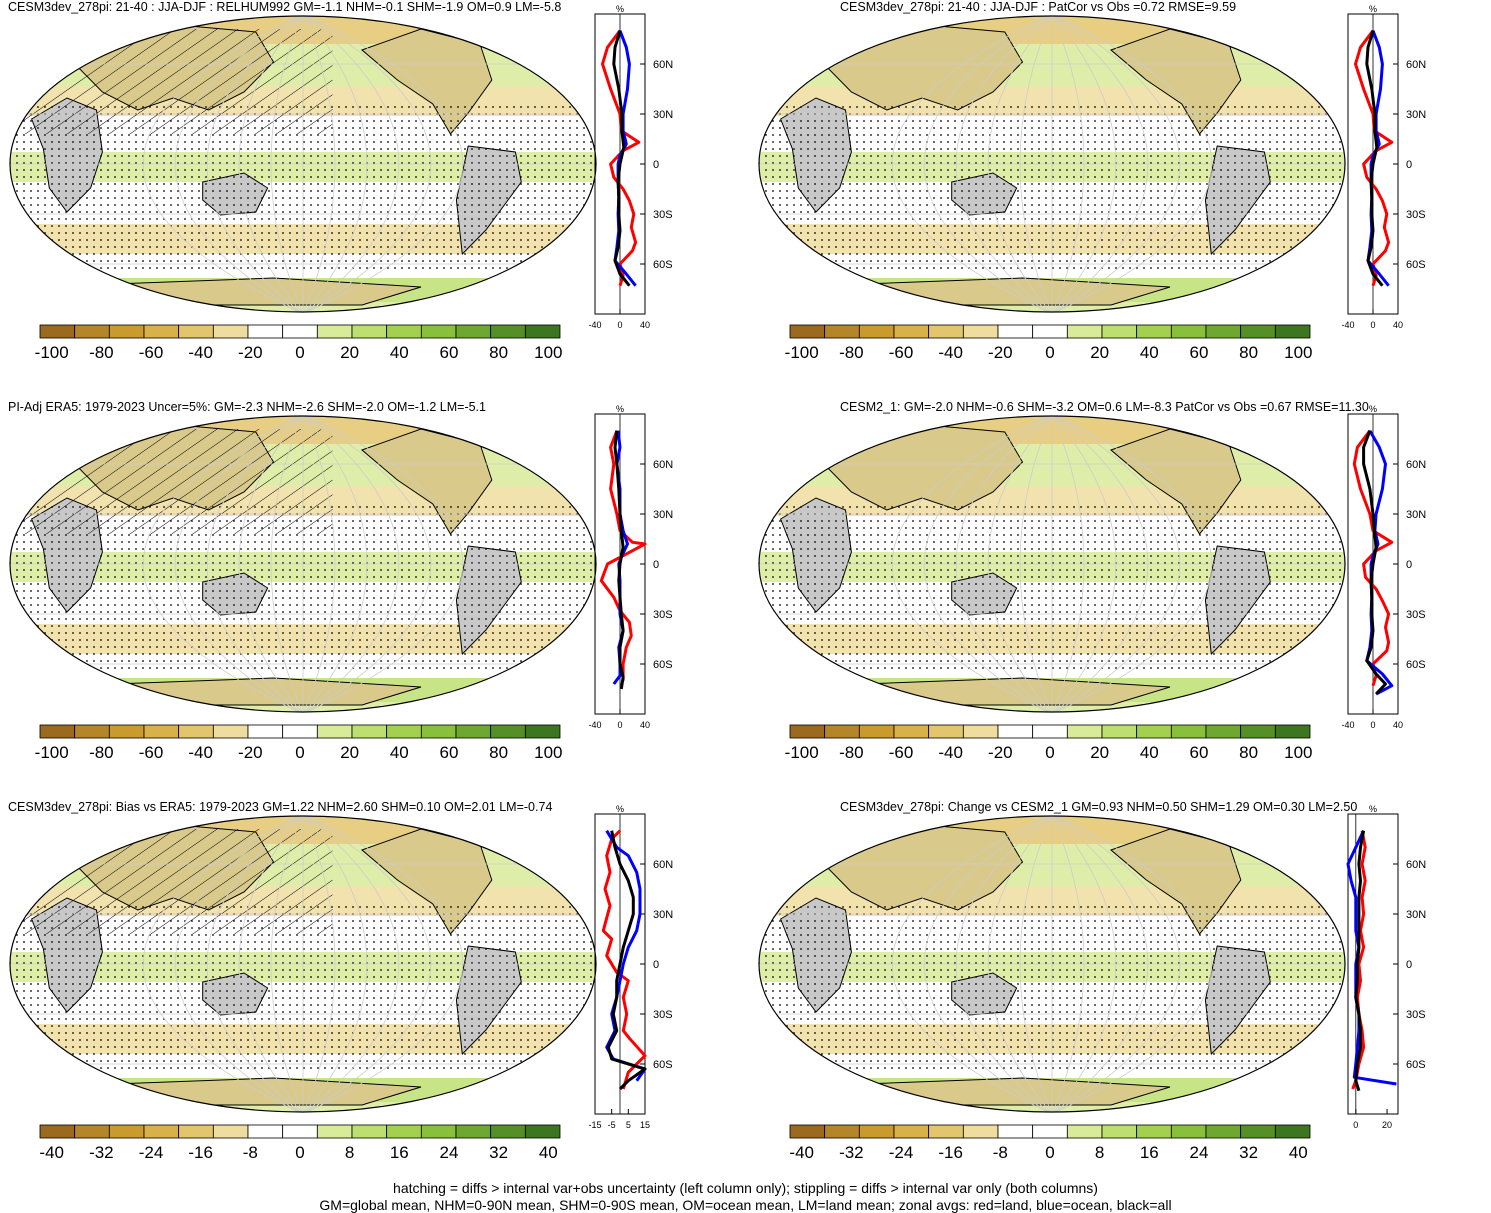  Describe the element at coordinates (950, 1152) in the screenshot. I see `colorbar-label: -16` at that location.